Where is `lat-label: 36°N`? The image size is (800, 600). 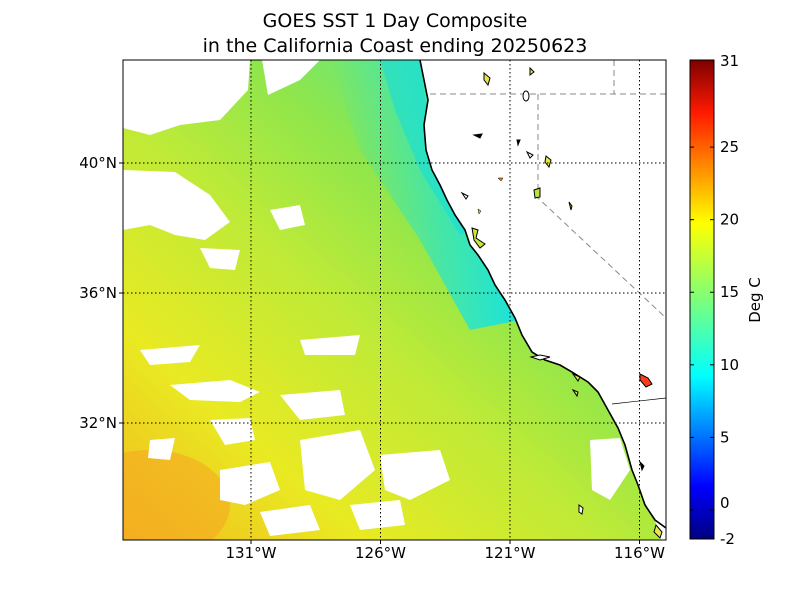
lat-label: 36°N is located at coordinates (98, 293).